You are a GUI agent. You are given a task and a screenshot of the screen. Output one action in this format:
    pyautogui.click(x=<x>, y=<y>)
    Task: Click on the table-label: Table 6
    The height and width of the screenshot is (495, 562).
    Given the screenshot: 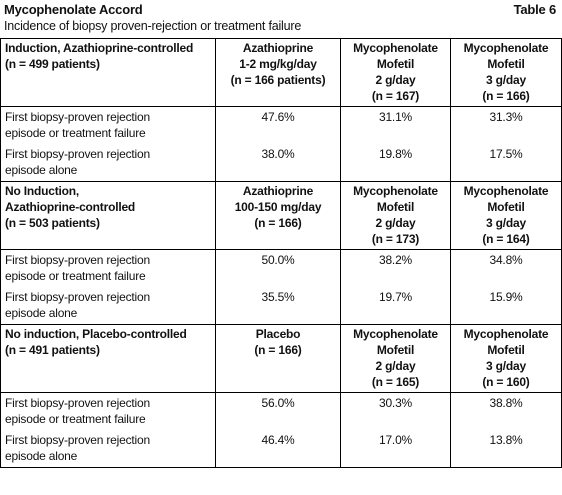 What is the action you would take?
    pyautogui.click(x=535, y=9)
    